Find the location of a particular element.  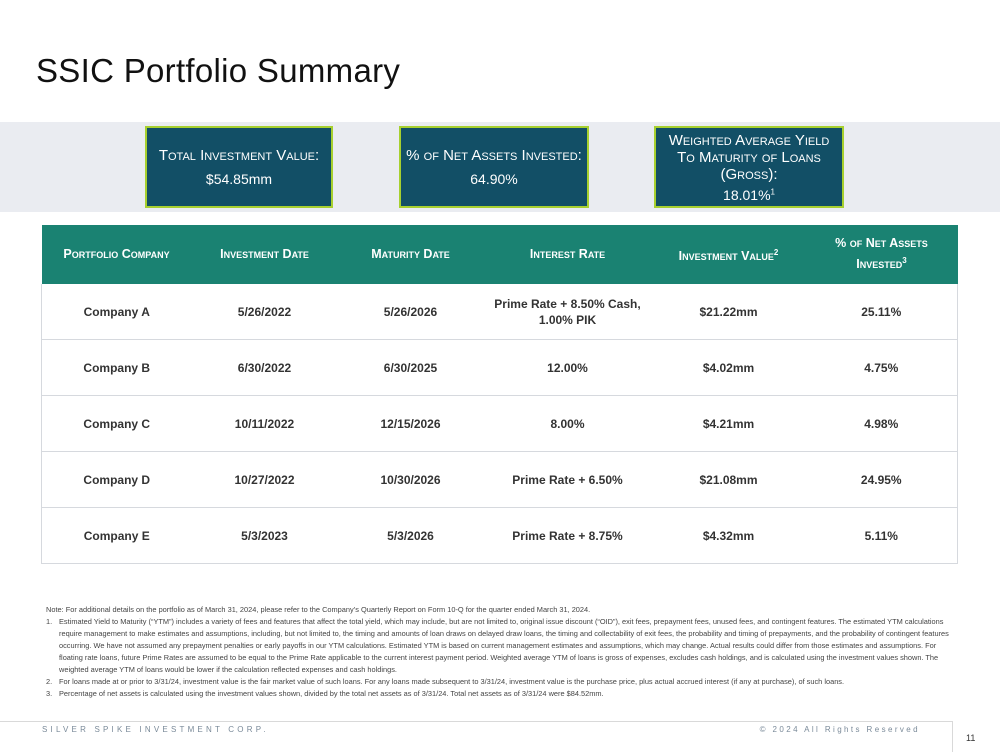

kpi-label: Total Investment Value: is located at coordinates (239, 155).